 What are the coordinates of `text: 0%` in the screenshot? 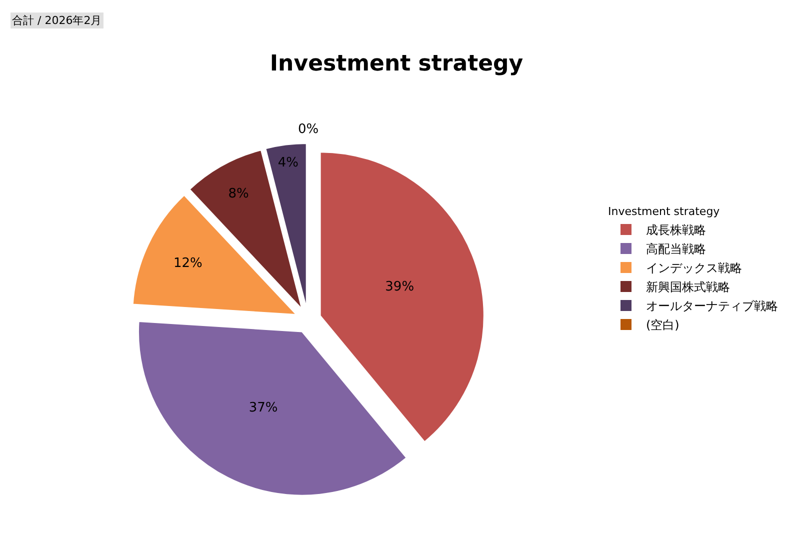 It's located at (308, 129).